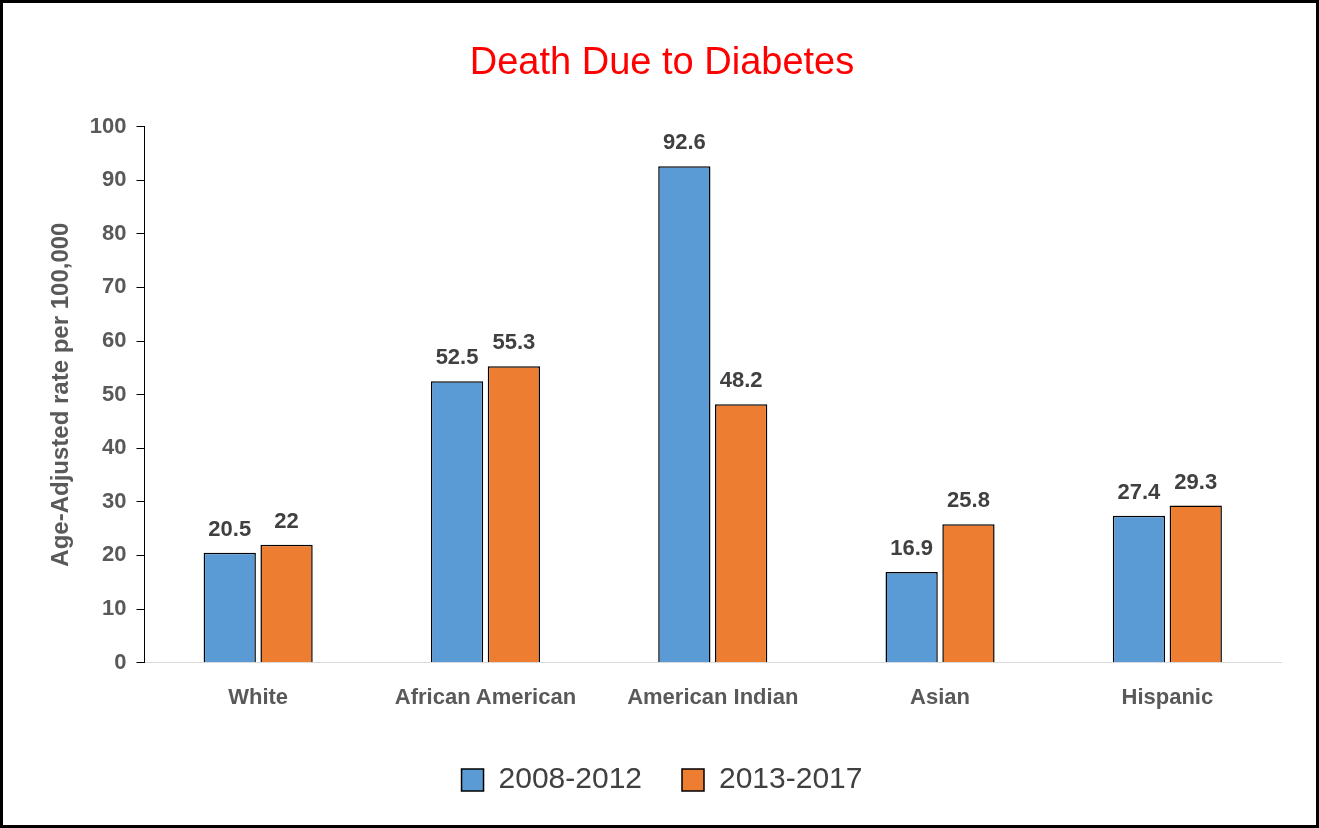  I want to click on data-label: 27.4, so click(1139, 491).